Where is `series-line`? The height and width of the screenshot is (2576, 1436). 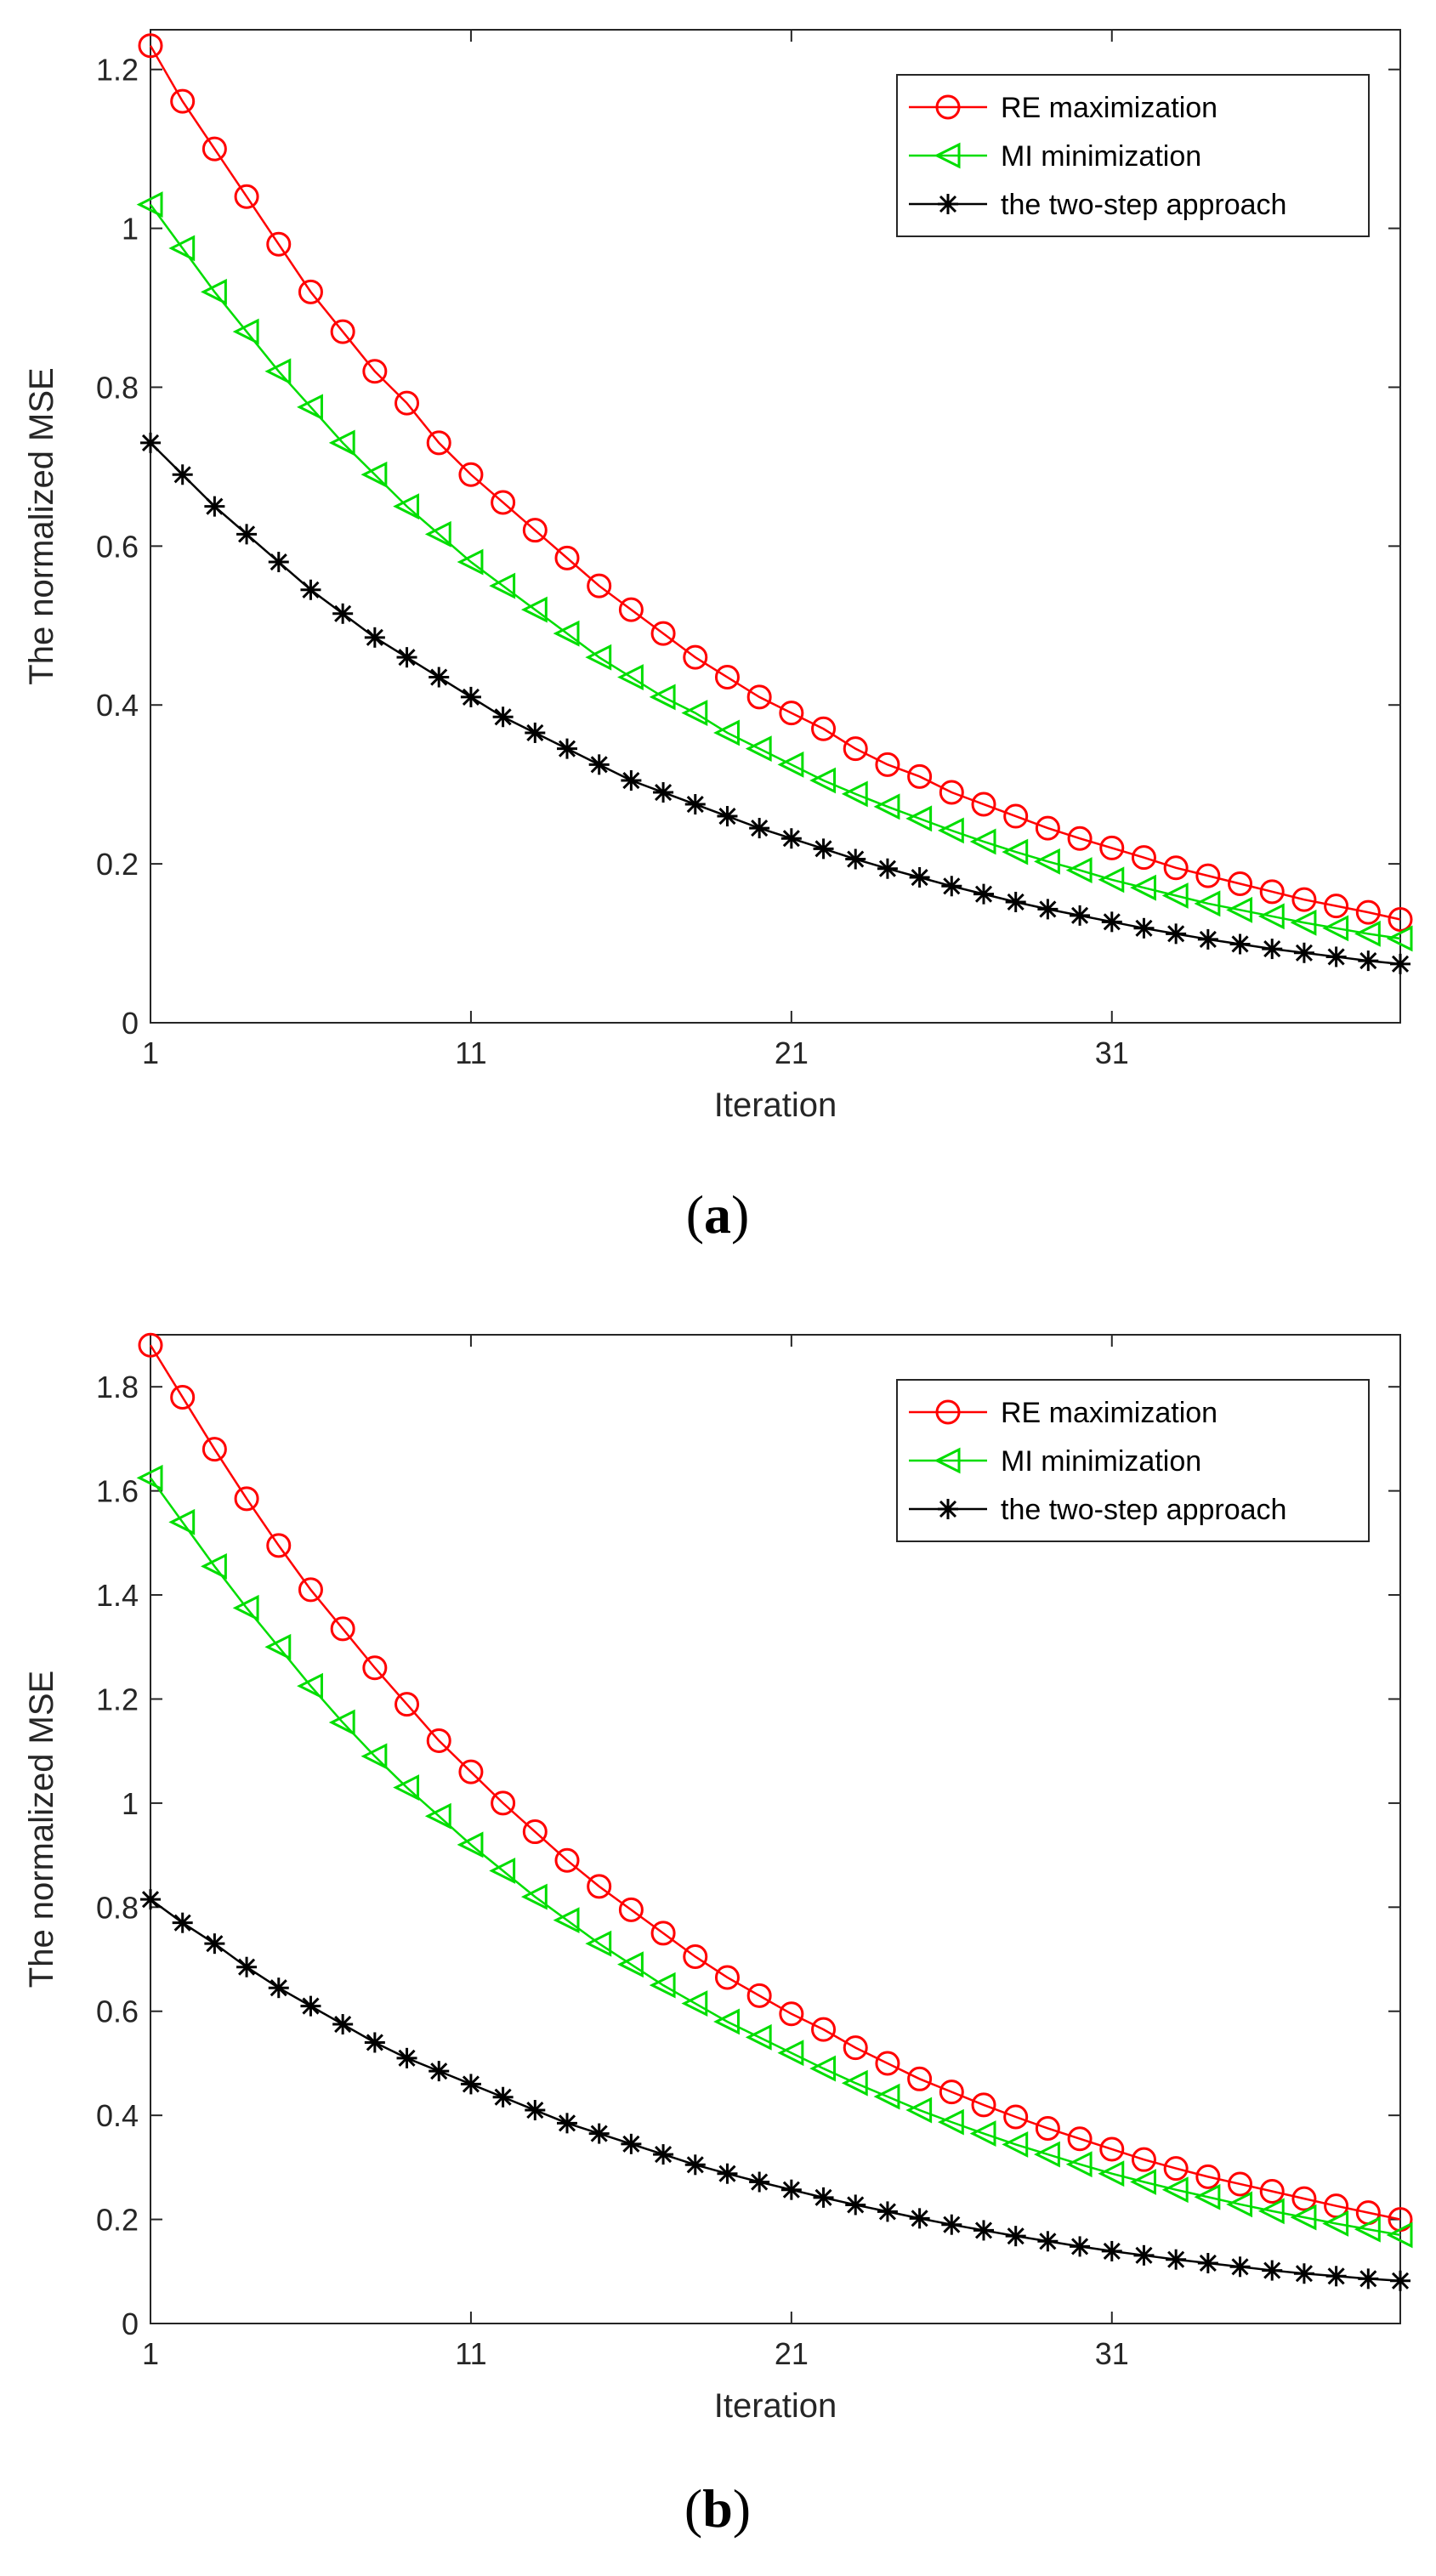
series-line is located at coordinates (775, 2091).